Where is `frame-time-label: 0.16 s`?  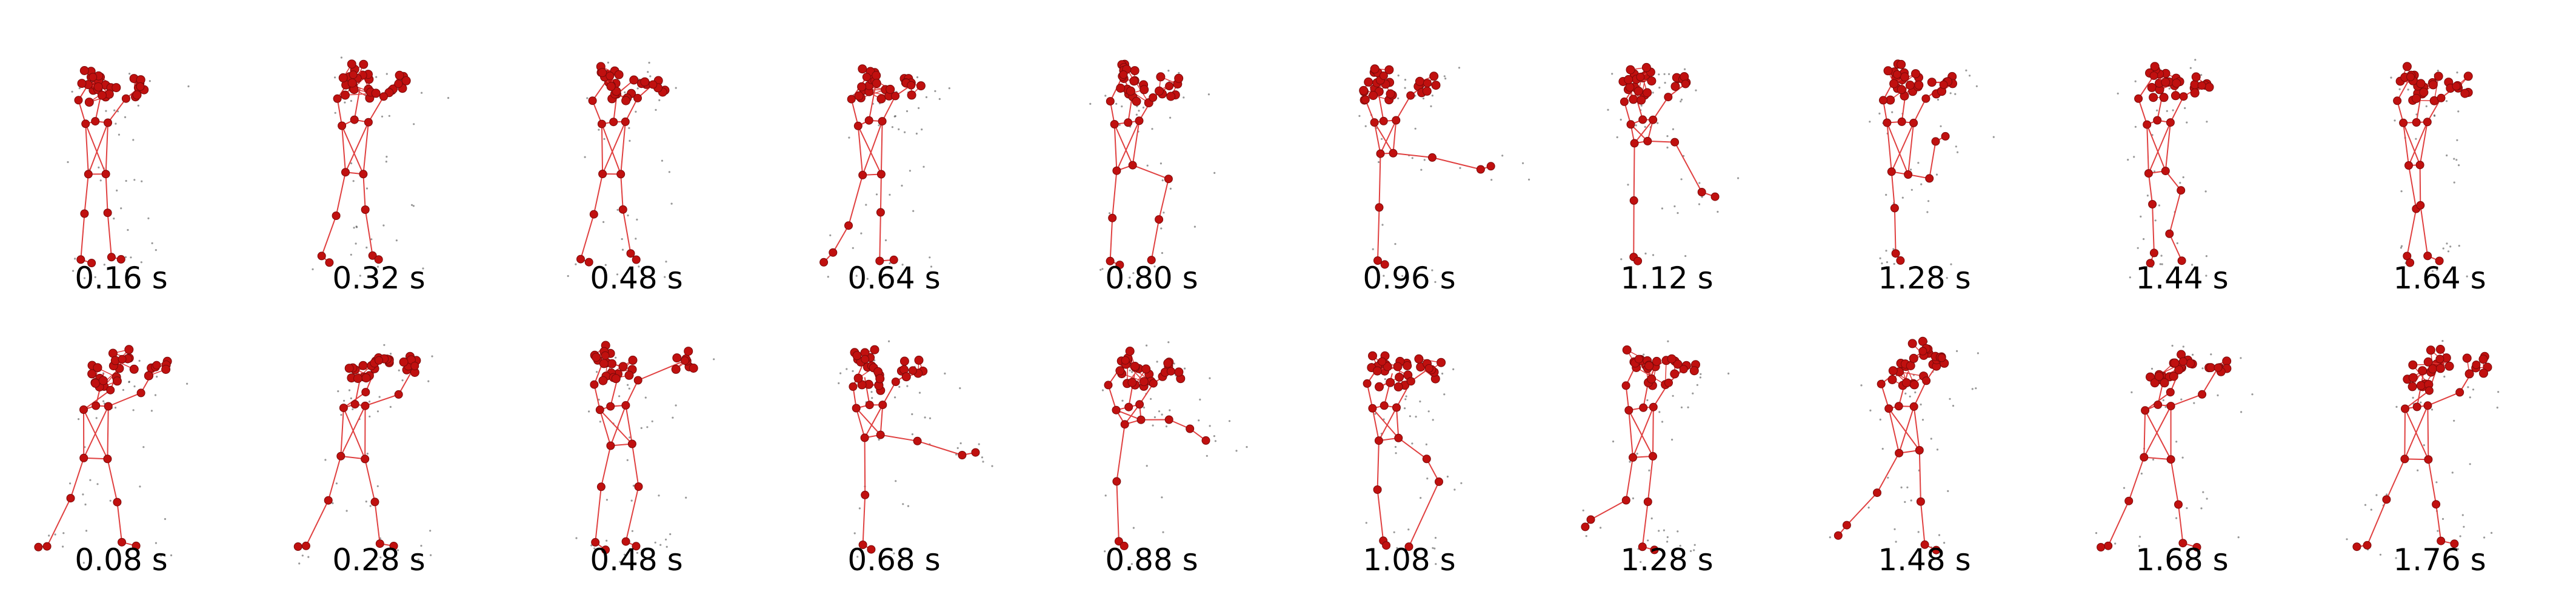 frame-time-label: 0.16 s is located at coordinates (122, 278).